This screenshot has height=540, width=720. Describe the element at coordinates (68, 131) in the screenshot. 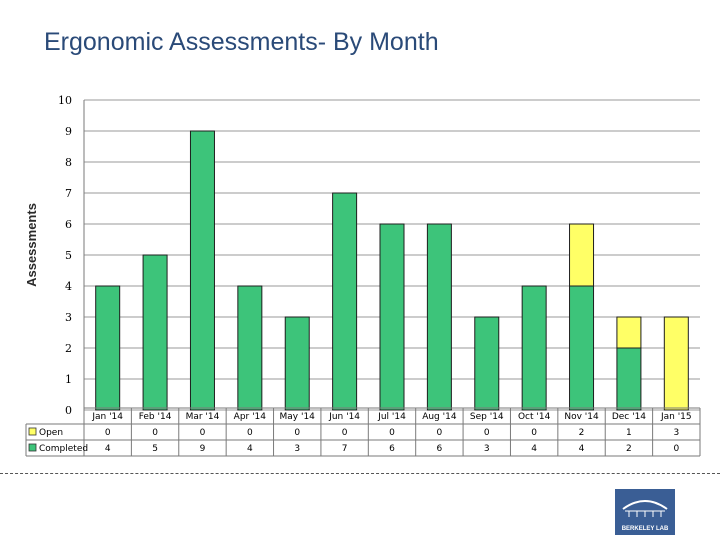

I see `y-tick-label: 9` at that location.